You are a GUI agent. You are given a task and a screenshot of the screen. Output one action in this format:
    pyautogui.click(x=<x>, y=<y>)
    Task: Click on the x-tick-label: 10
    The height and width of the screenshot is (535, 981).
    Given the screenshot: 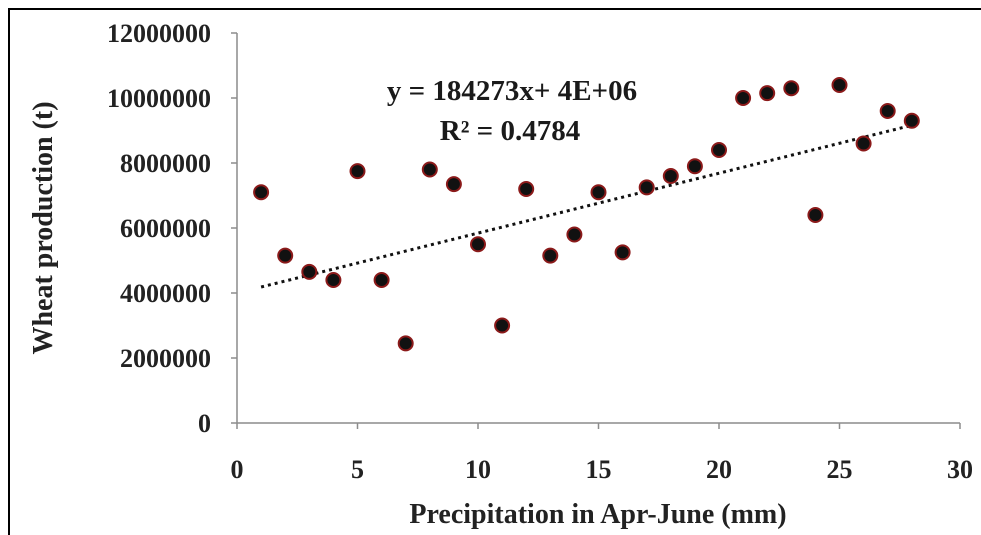 What is the action you would take?
    pyautogui.click(x=478, y=469)
    